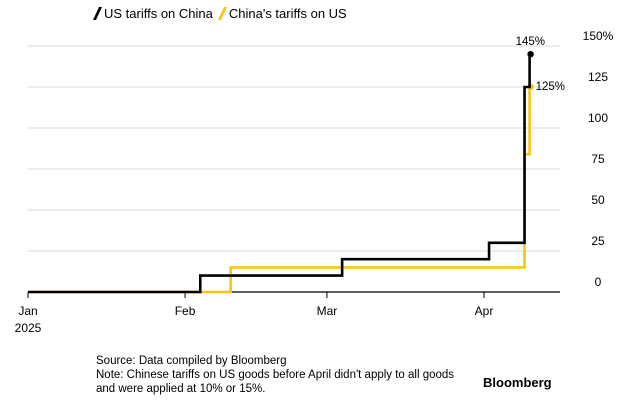  I want to click on end-label-0: 145%, so click(530, 42).